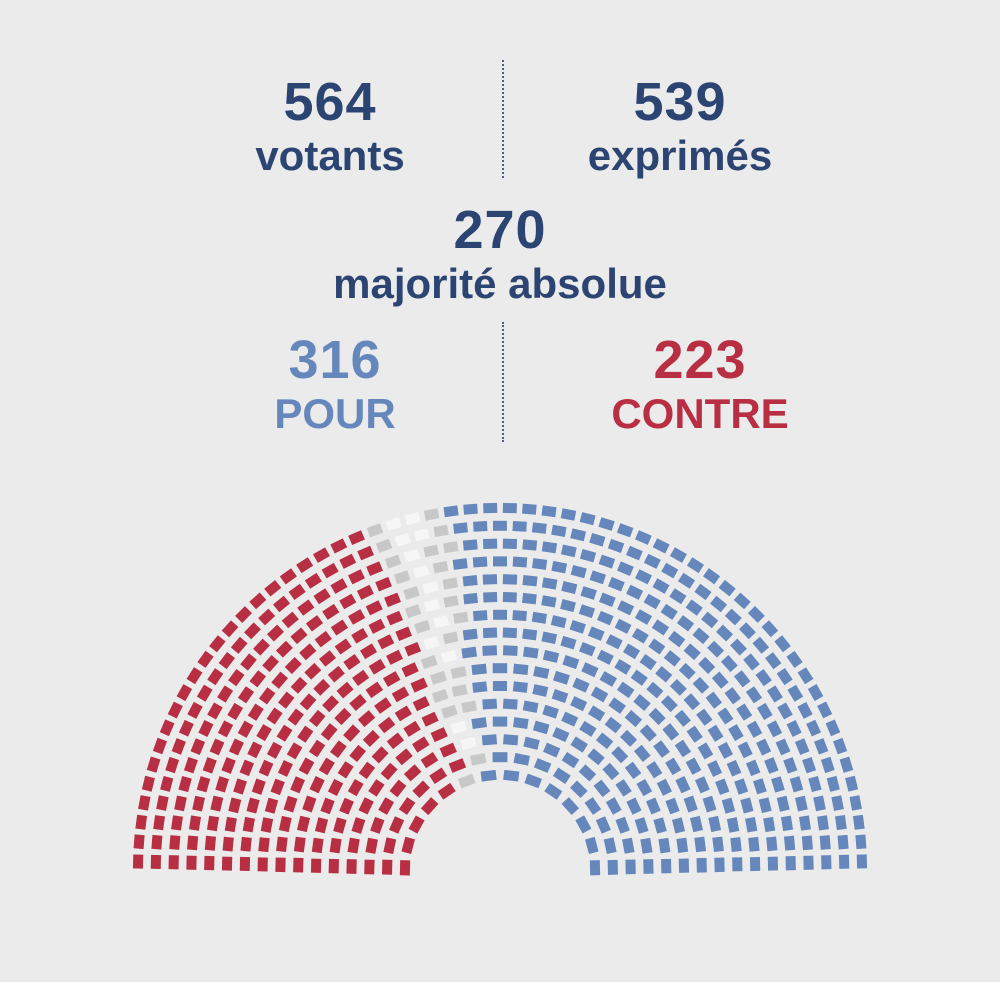 This screenshot has height=982, width=1000. Describe the element at coordinates (432, 606) in the screenshot. I see `seat-absent` at that location.